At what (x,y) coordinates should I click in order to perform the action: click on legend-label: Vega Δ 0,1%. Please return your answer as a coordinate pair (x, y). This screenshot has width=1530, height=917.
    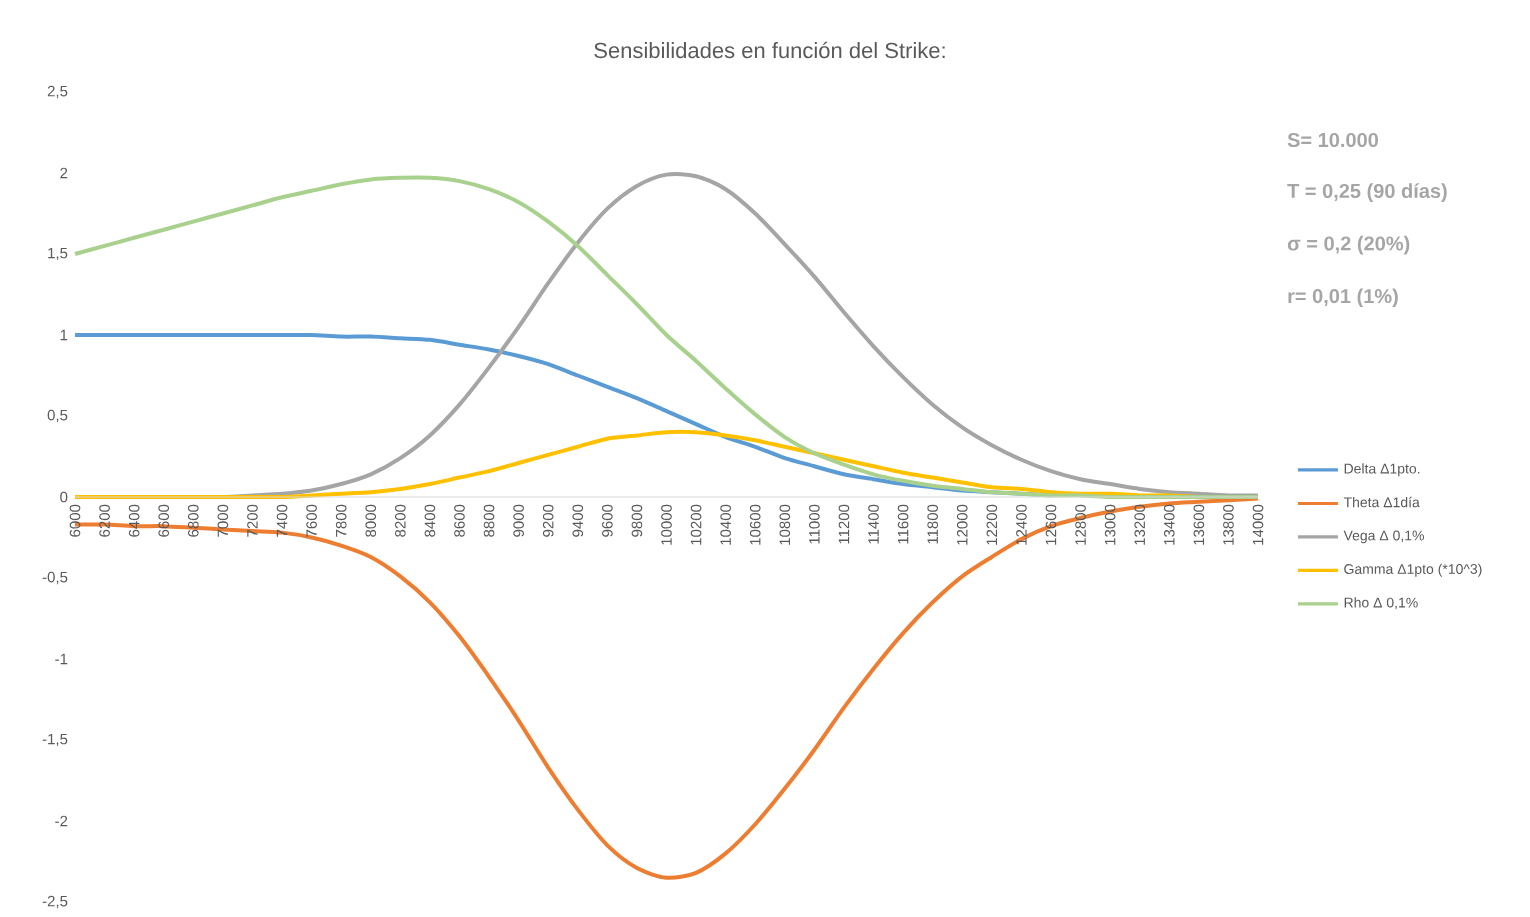
    Looking at the image, I should click on (1383, 537).